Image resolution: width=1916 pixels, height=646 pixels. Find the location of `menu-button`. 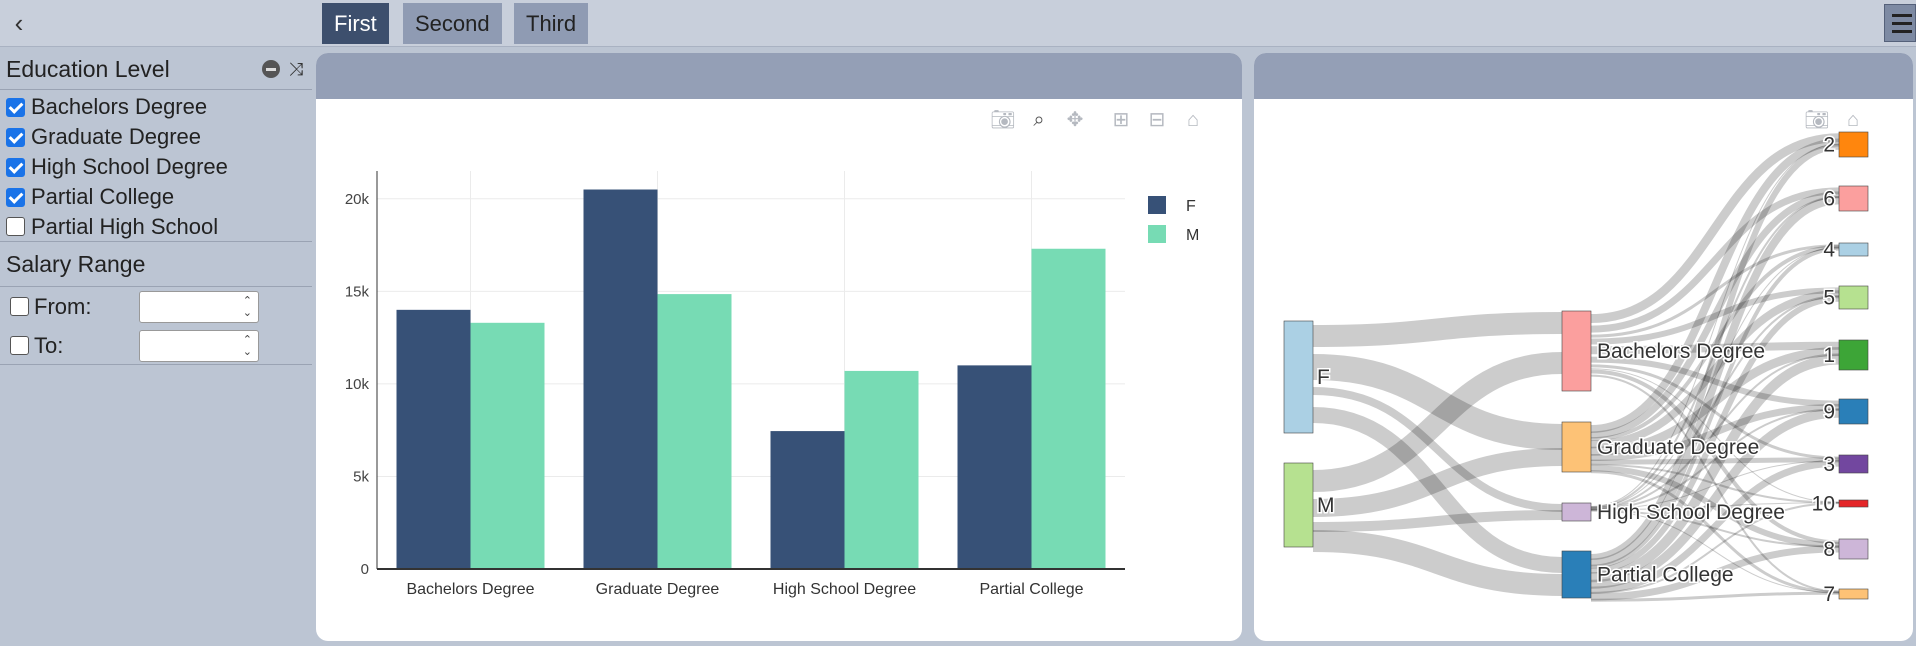

menu-button is located at coordinates (1900, 23).